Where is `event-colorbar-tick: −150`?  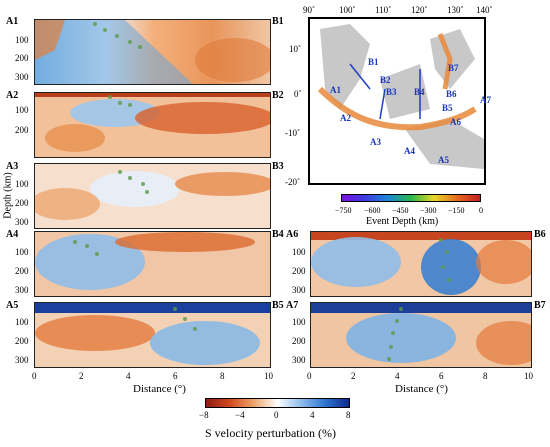
event-colorbar-tick: −150 is located at coordinates (456, 210).